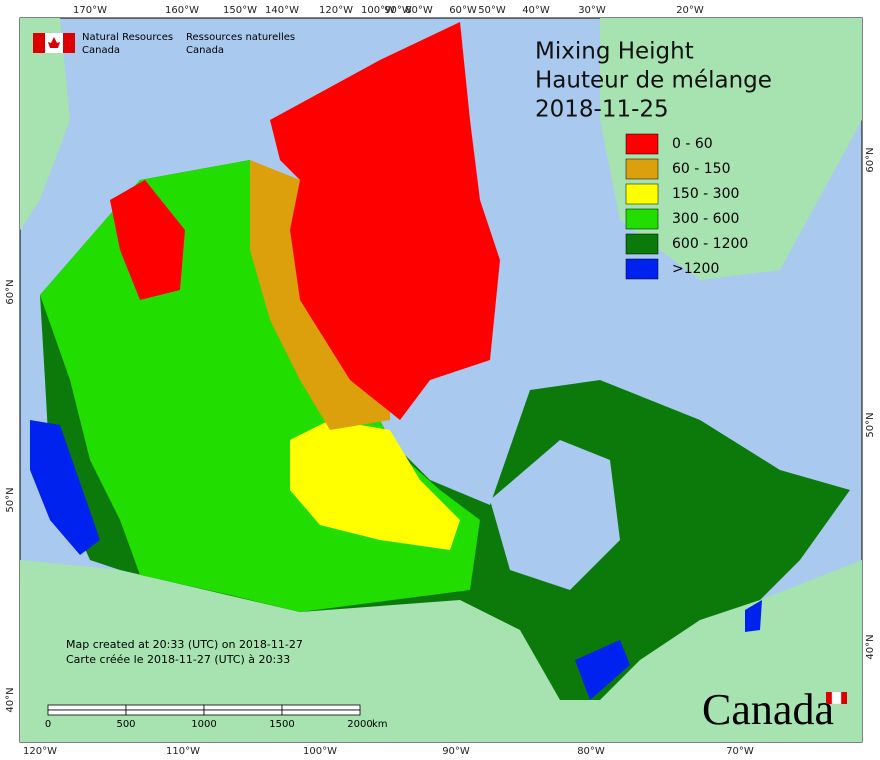 The height and width of the screenshot is (760, 880). Describe the element at coordinates (705, 194) in the screenshot. I see `legend-label: 150 - 300` at that location.